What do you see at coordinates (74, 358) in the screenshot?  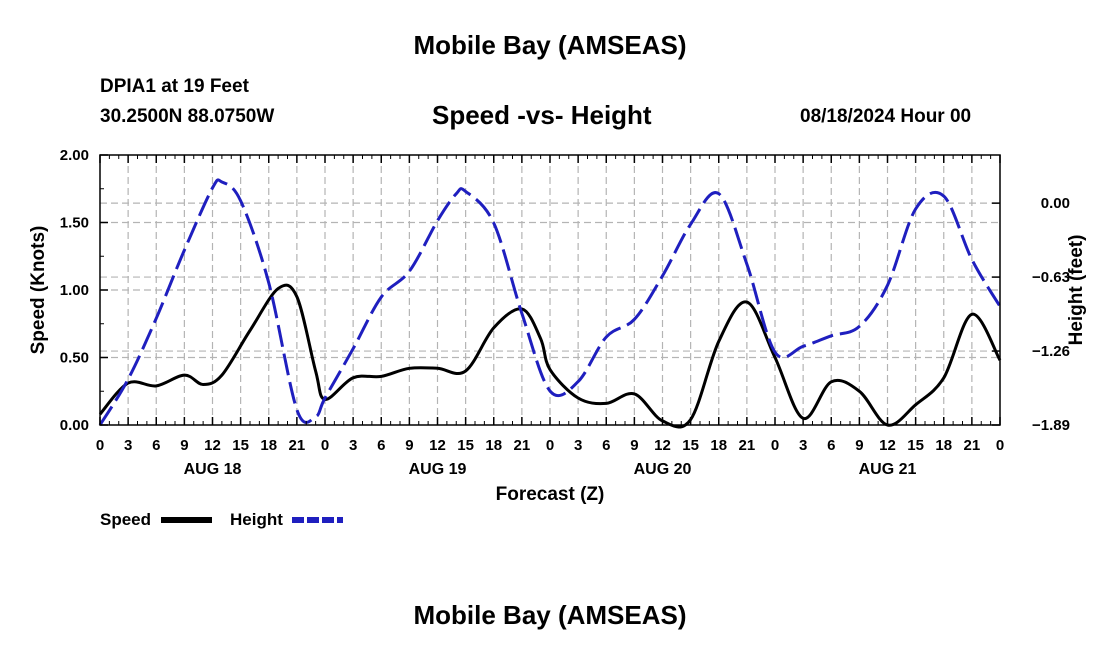 I see `y-tick-label: 0.50` at bounding box center [74, 358].